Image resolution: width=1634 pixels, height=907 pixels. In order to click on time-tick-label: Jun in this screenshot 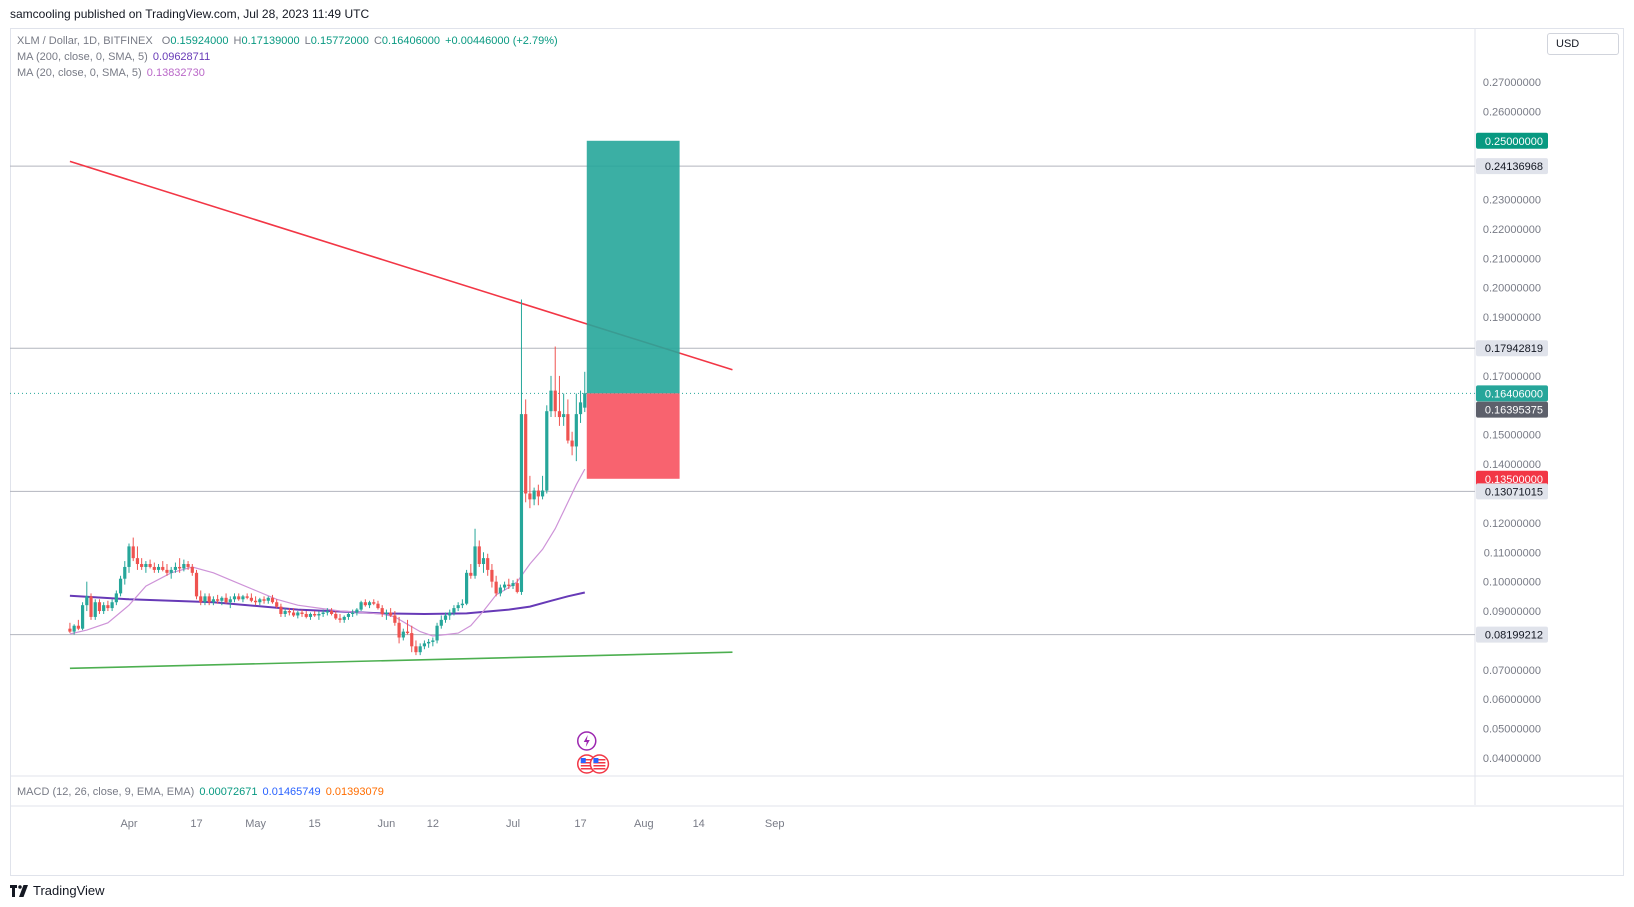, I will do `click(387, 824)`.